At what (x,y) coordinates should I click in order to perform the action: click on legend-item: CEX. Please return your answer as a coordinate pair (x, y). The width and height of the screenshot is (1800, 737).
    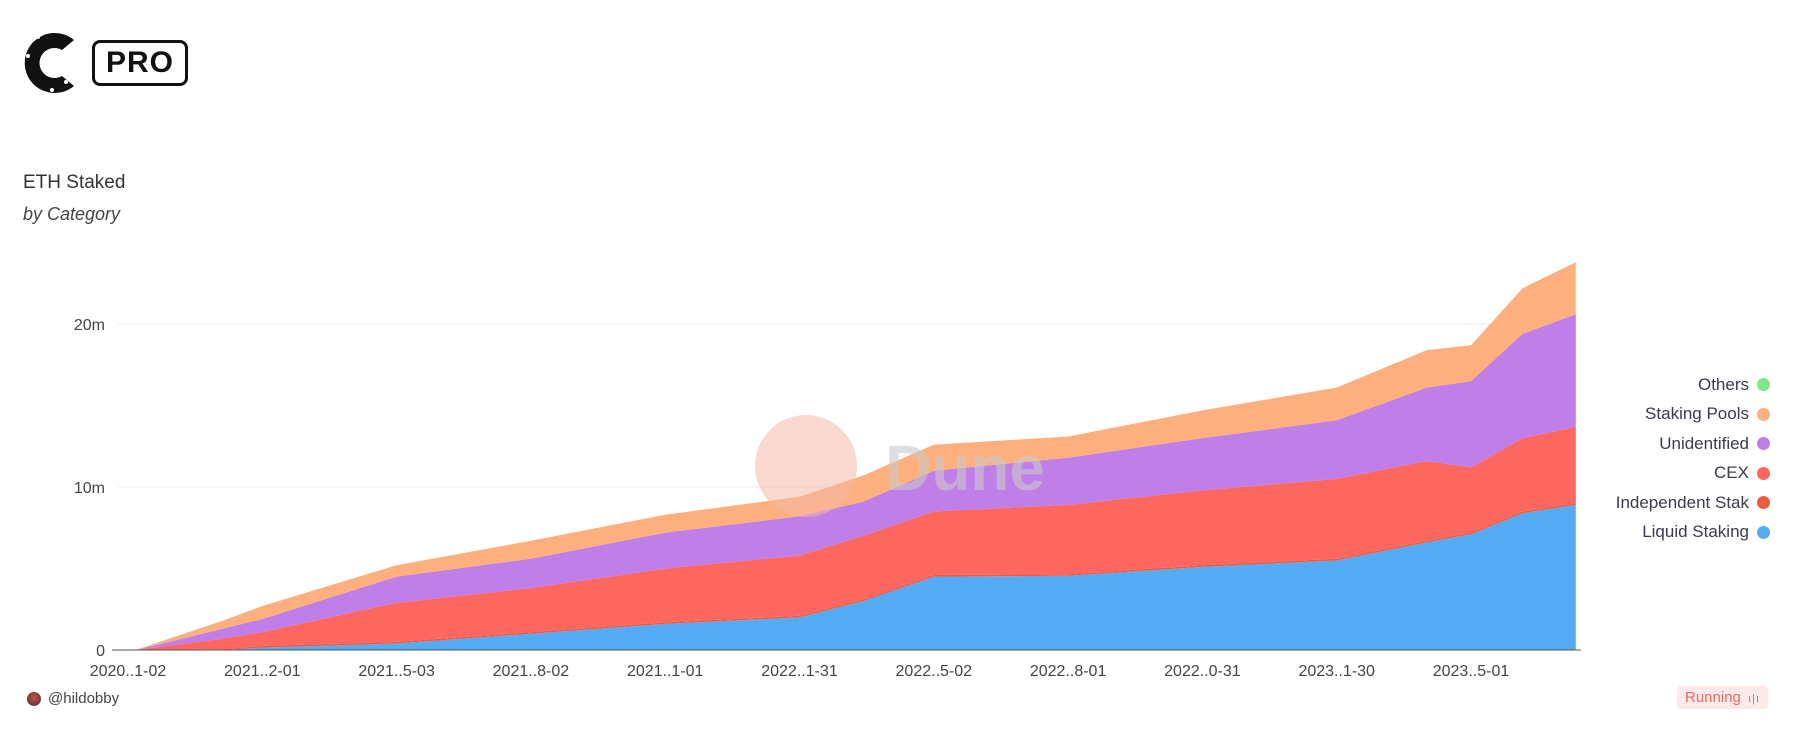
    Looking at the image, I should click on (1693, 474).